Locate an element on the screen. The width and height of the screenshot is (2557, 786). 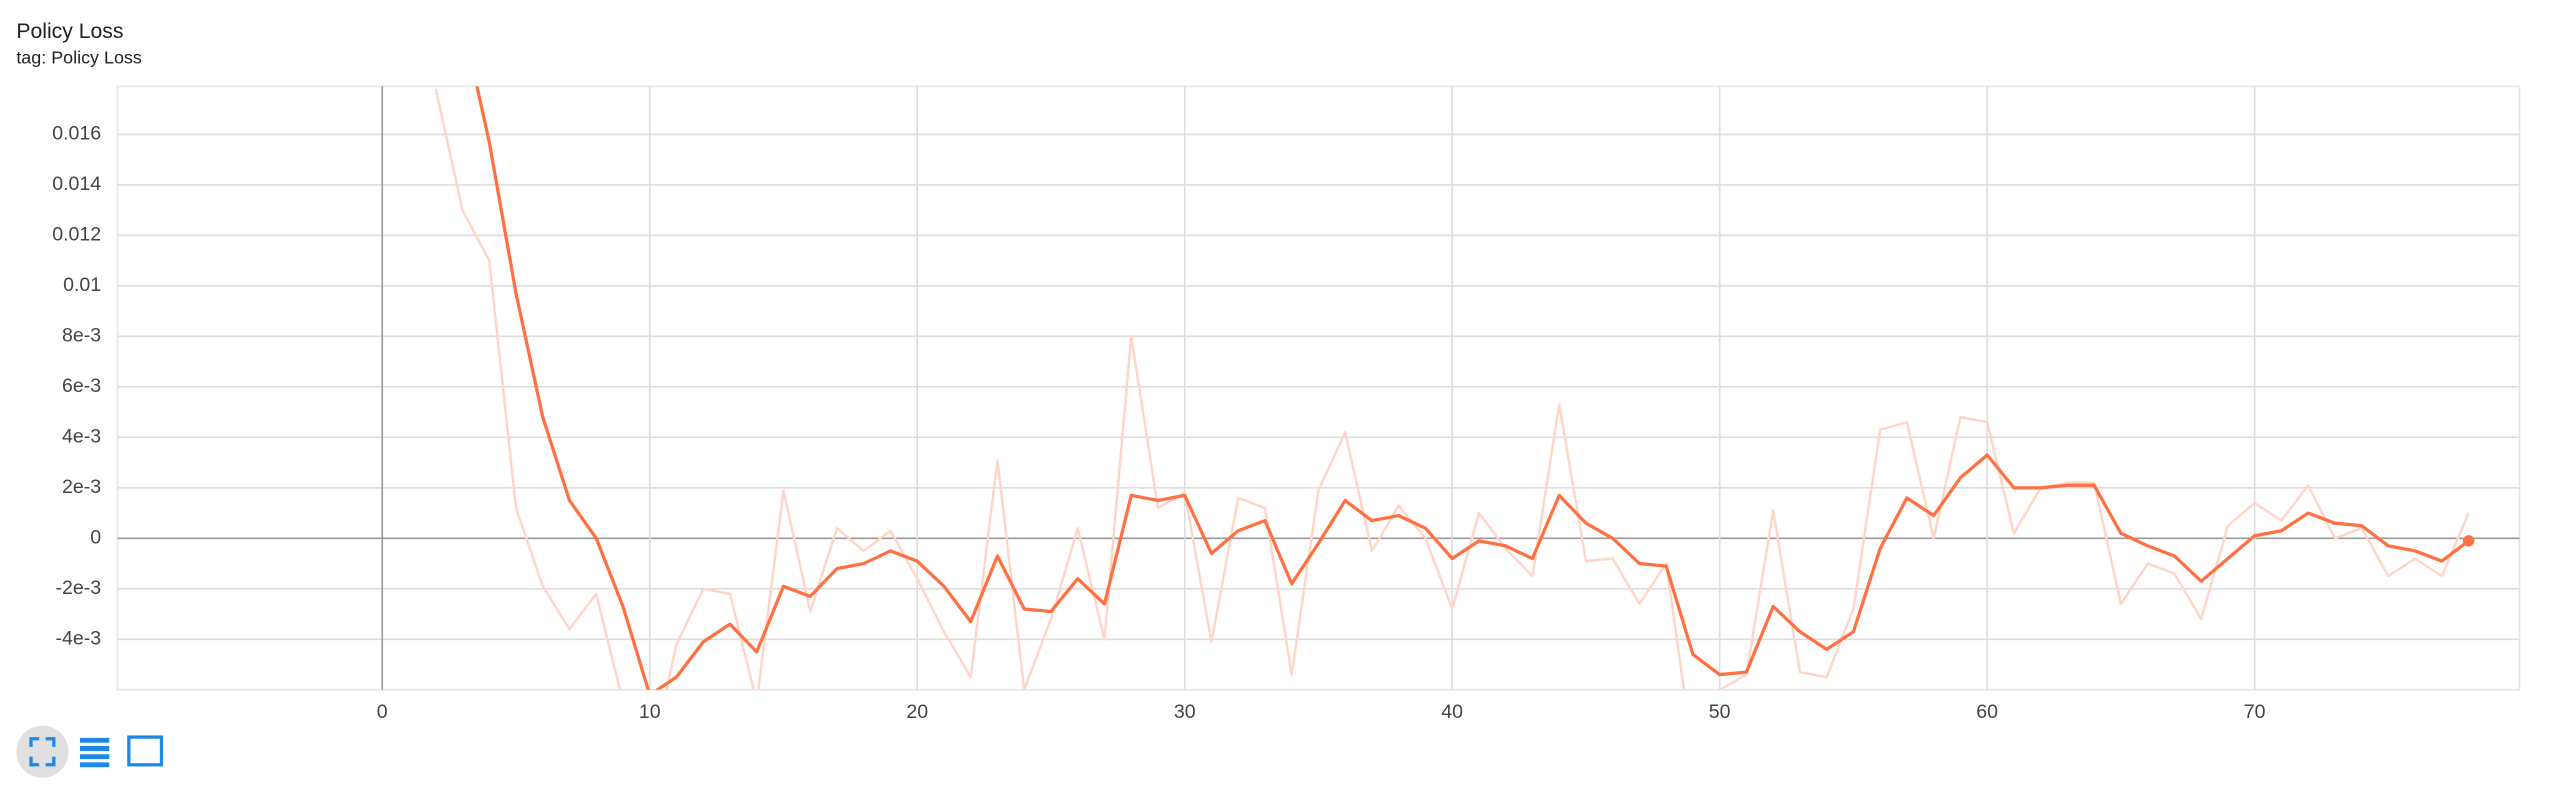
fit-icon is located at coordinates (42, 752).